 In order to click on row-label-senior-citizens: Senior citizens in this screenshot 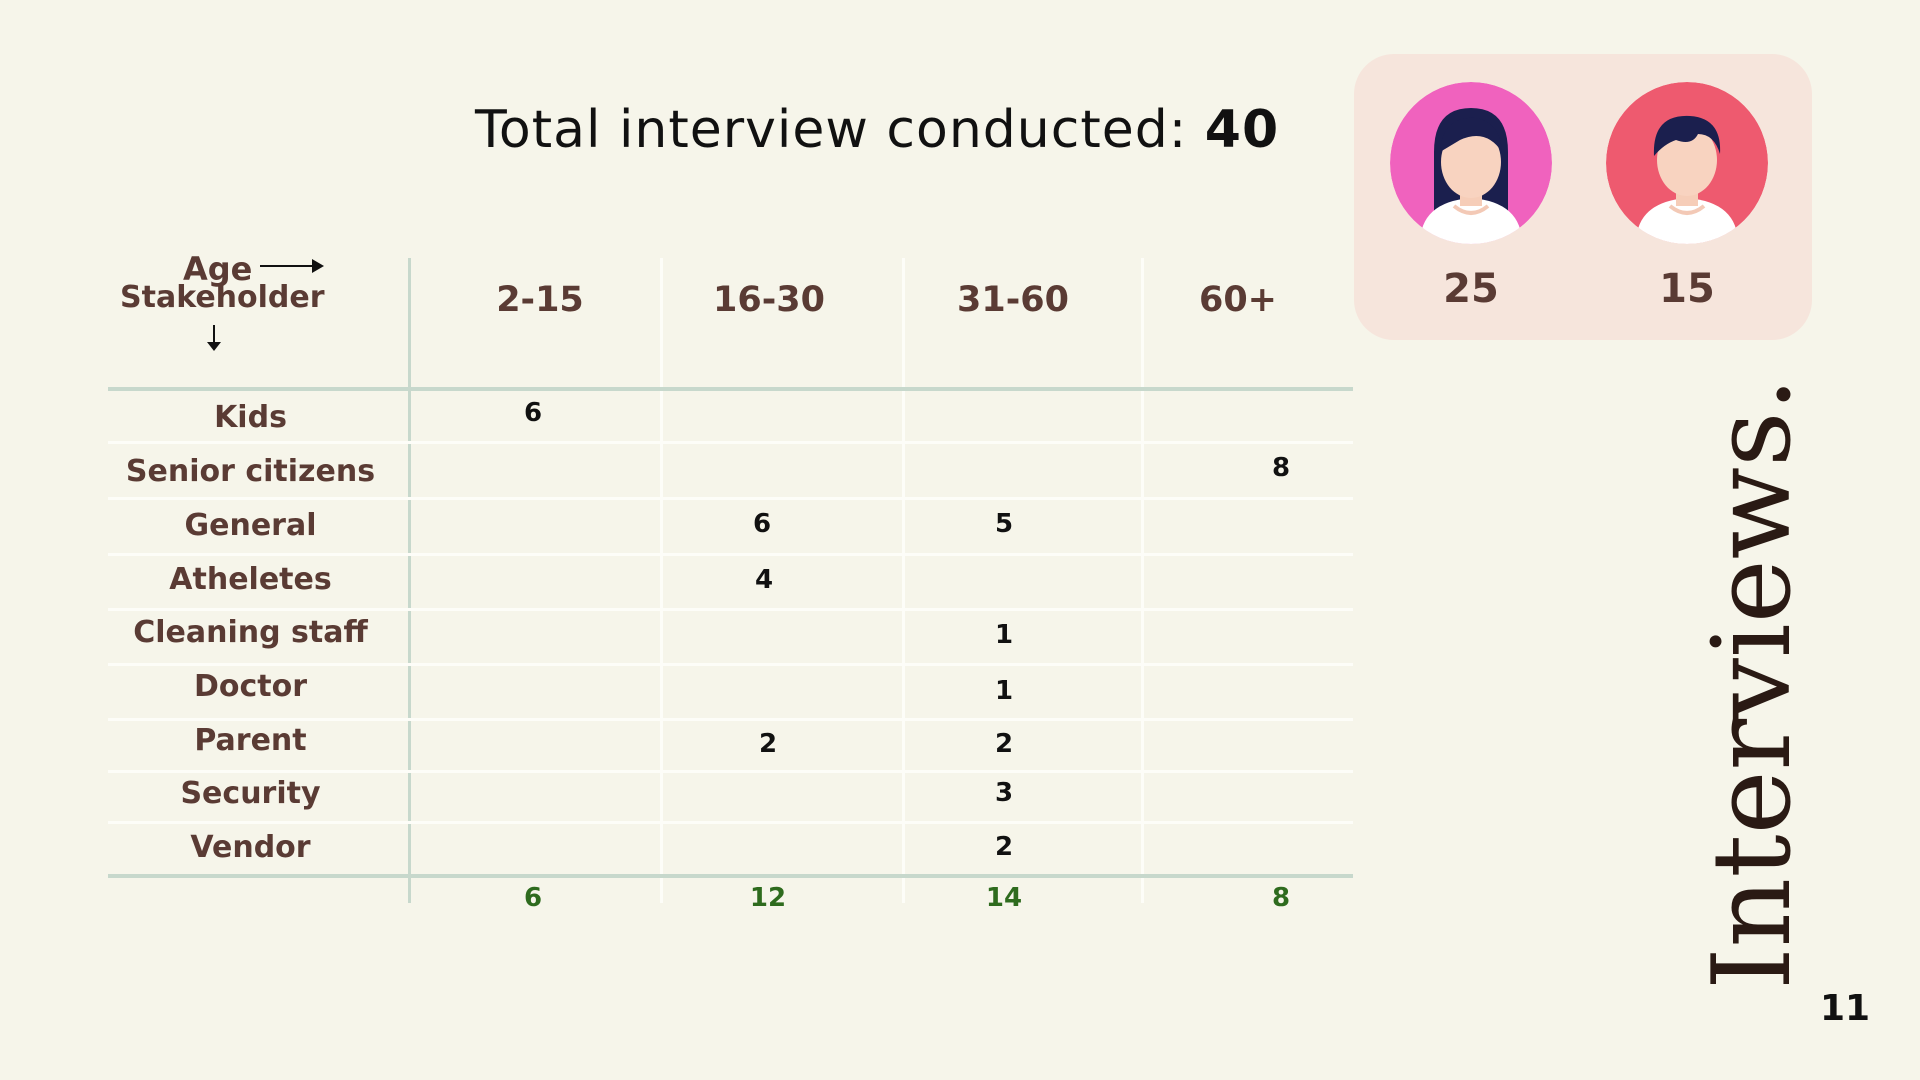, I will do `click(250, 471)`.